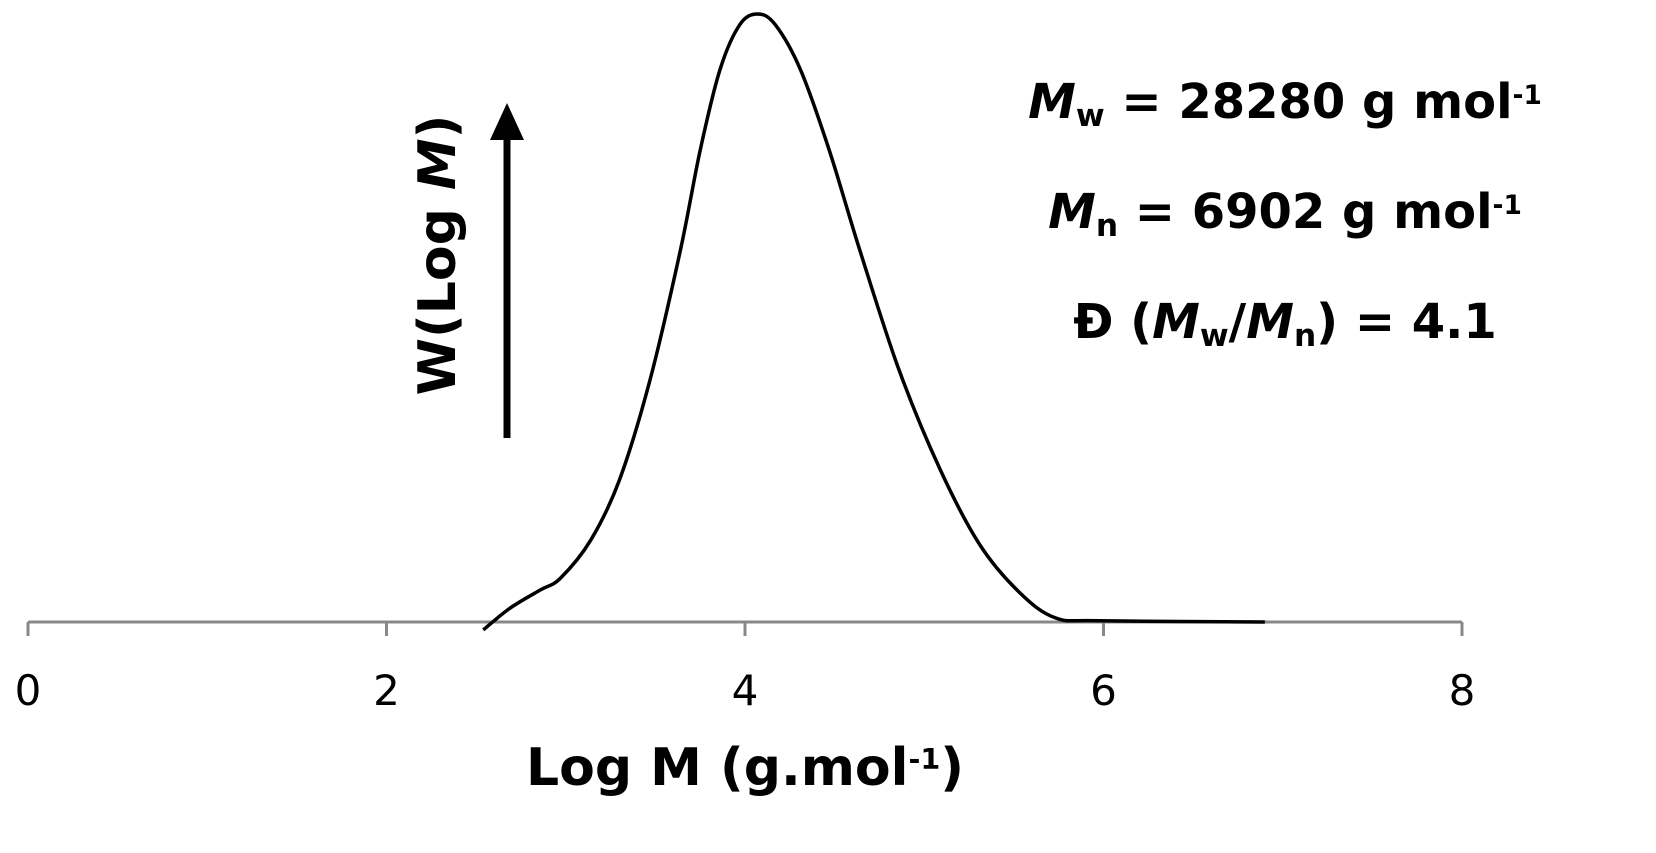  Describe the element at coordinates (1112, 322) in the screenshot. I see `text-part: Đ (` at that location.